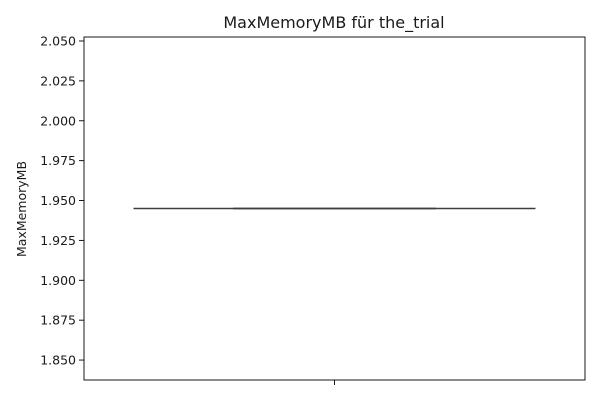 This screenshot has height=400, width=600. I want to click on y-tick-label: 1.950, so click(58, 200).